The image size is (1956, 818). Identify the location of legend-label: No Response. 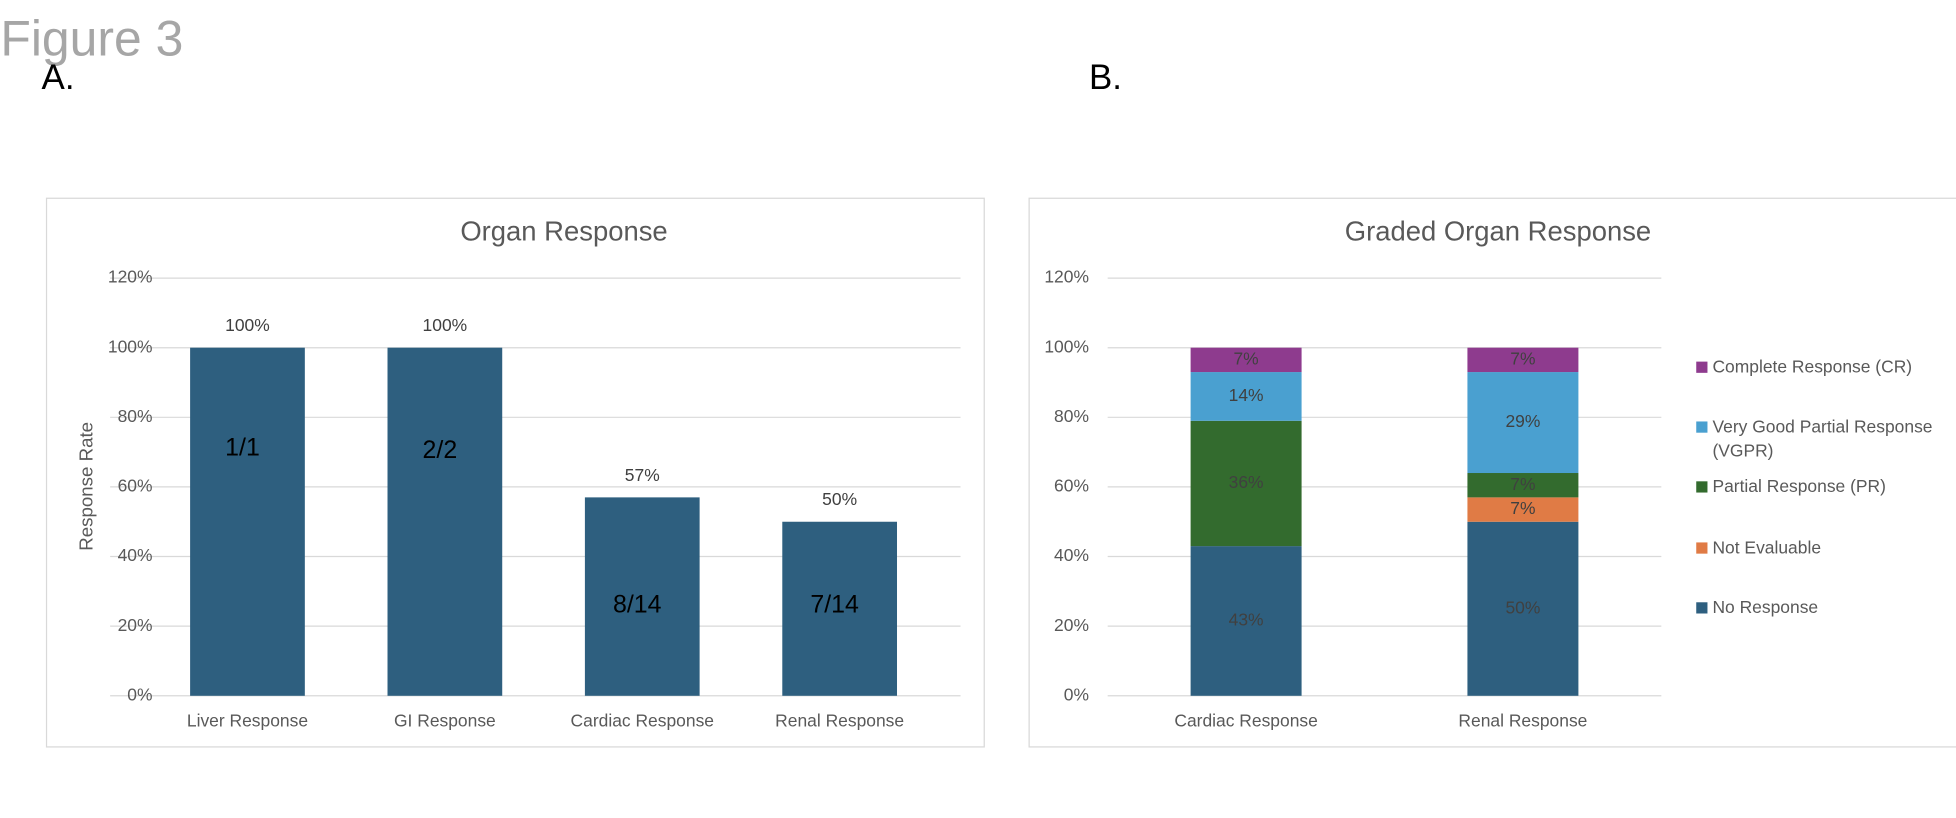
(1765, 607).